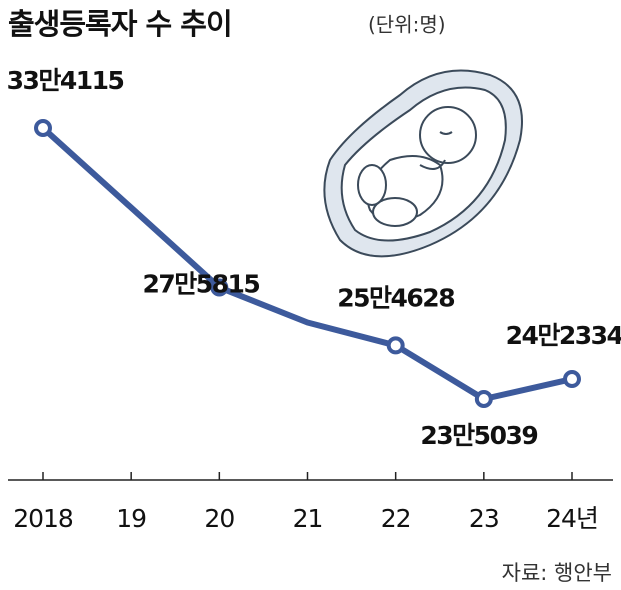 The image size is (621, 590). I want to click on value-label: 25만4628, so click(395, 297).